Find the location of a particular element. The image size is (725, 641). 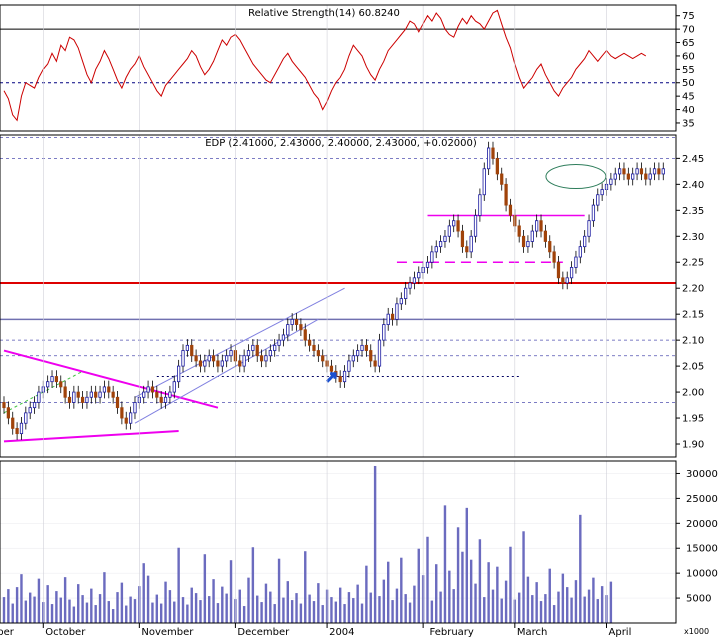

rsi-tick-label: 70 is located at coordinates (688, 30).